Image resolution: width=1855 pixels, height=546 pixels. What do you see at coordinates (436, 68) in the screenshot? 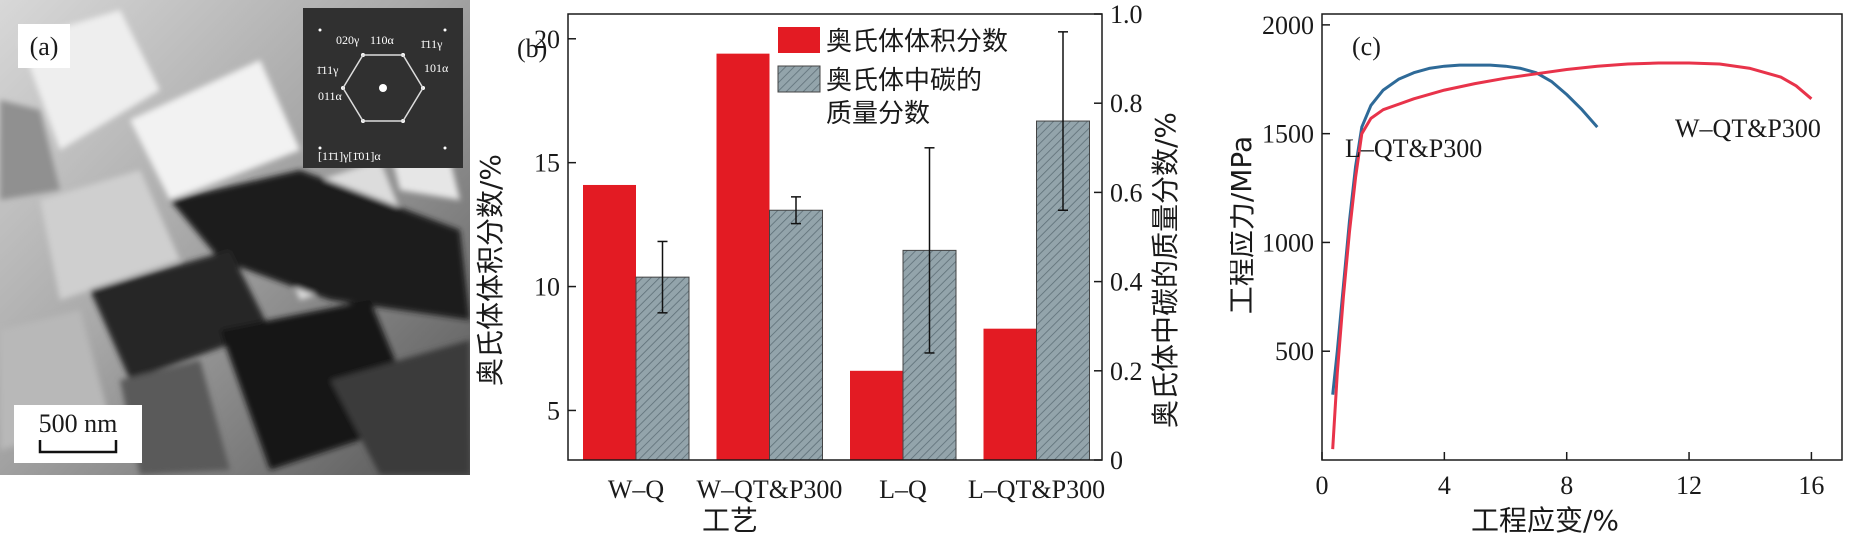
I see `diffraction-label: 101α` at bounding box center [436, 68].